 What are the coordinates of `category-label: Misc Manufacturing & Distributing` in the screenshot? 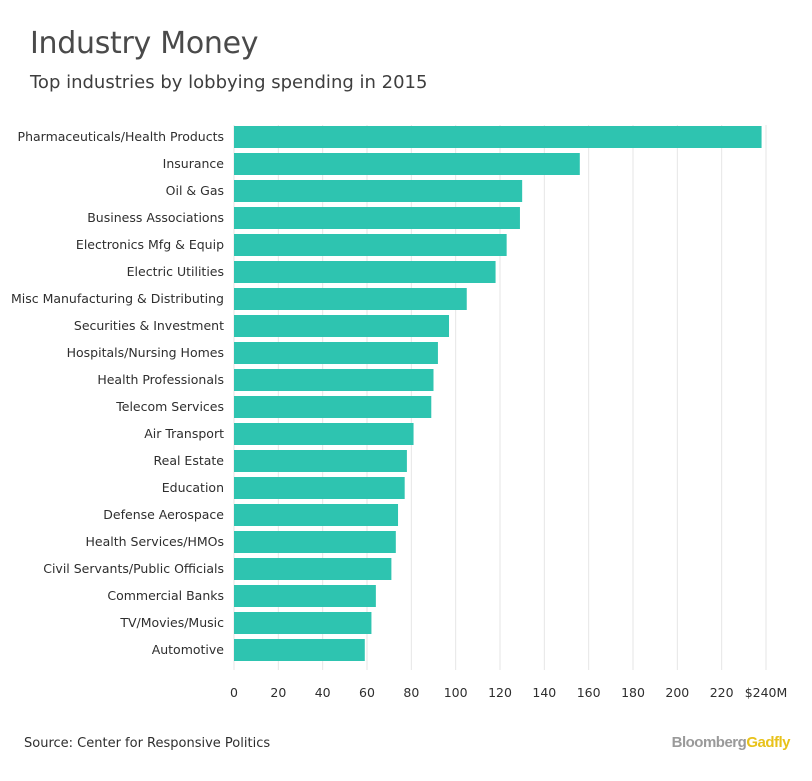 It's located at (117, 298).